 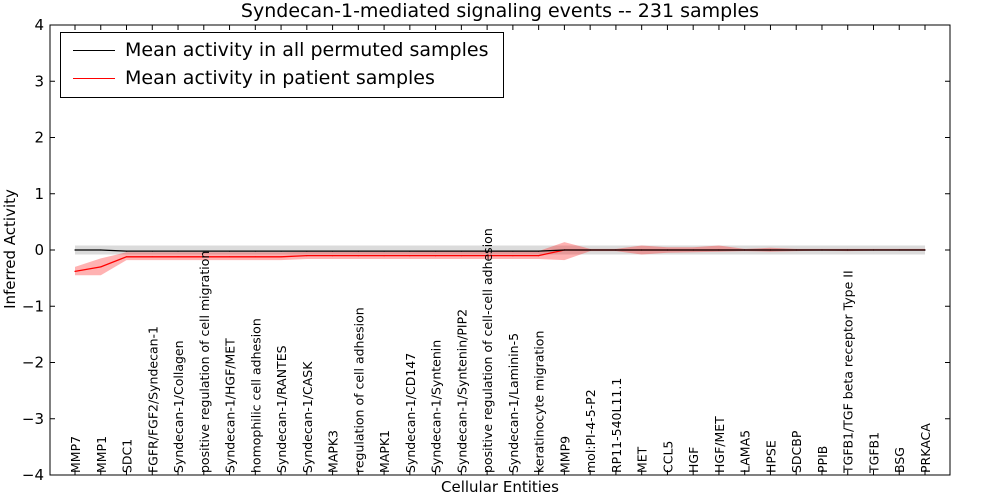 I want to click on x-tick-label: MMP9, so click(x=564, y=454).